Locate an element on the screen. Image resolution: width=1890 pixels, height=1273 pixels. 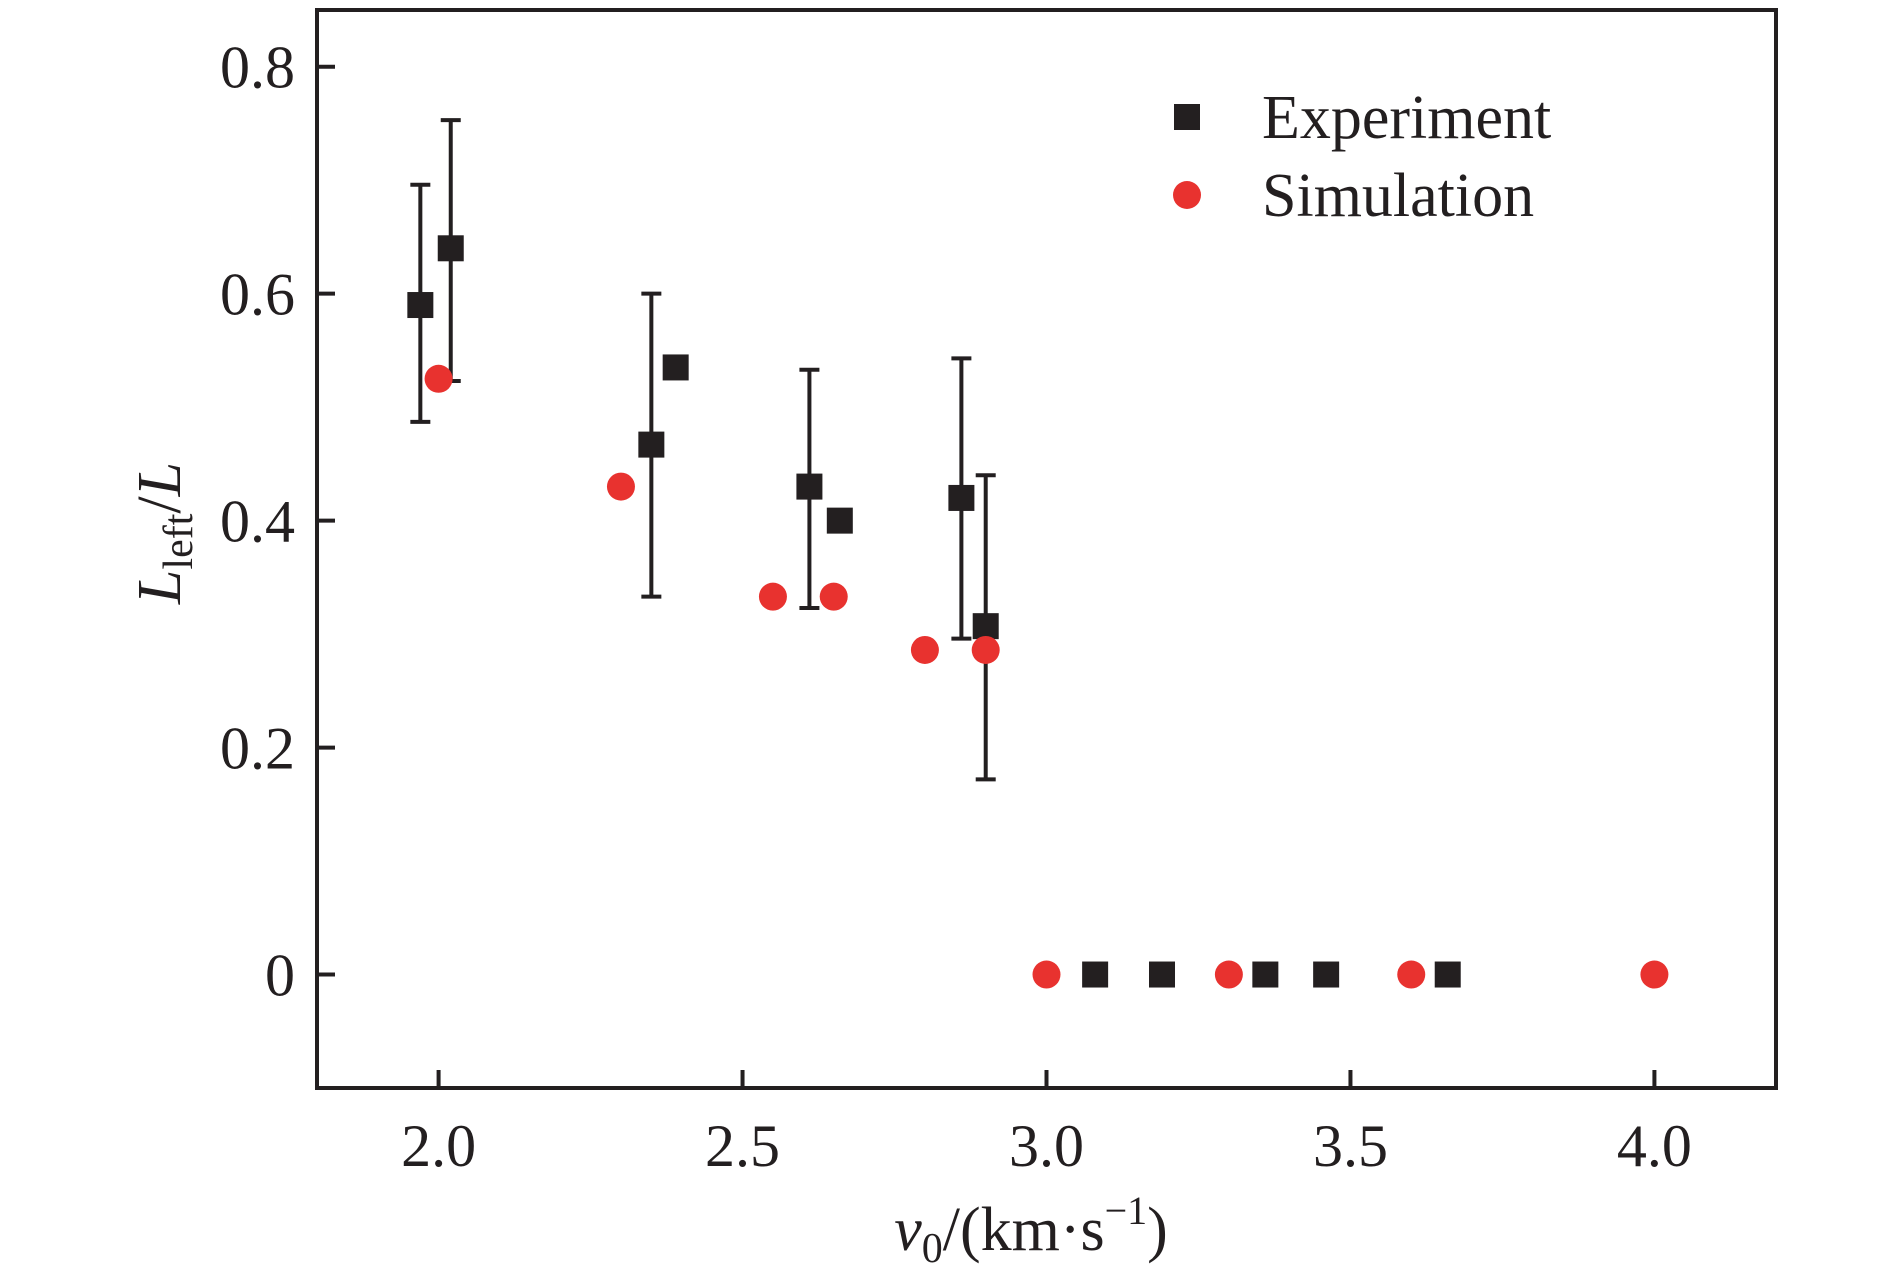
legend: Experiment Simulation is located at coordinates (1362, 157).